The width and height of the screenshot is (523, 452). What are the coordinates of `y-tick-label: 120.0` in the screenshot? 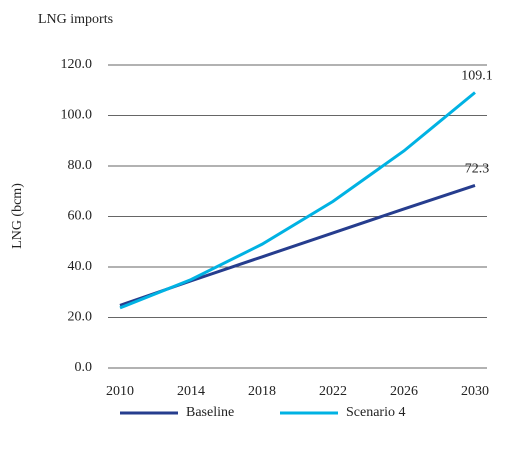 It's located at (77, 64).